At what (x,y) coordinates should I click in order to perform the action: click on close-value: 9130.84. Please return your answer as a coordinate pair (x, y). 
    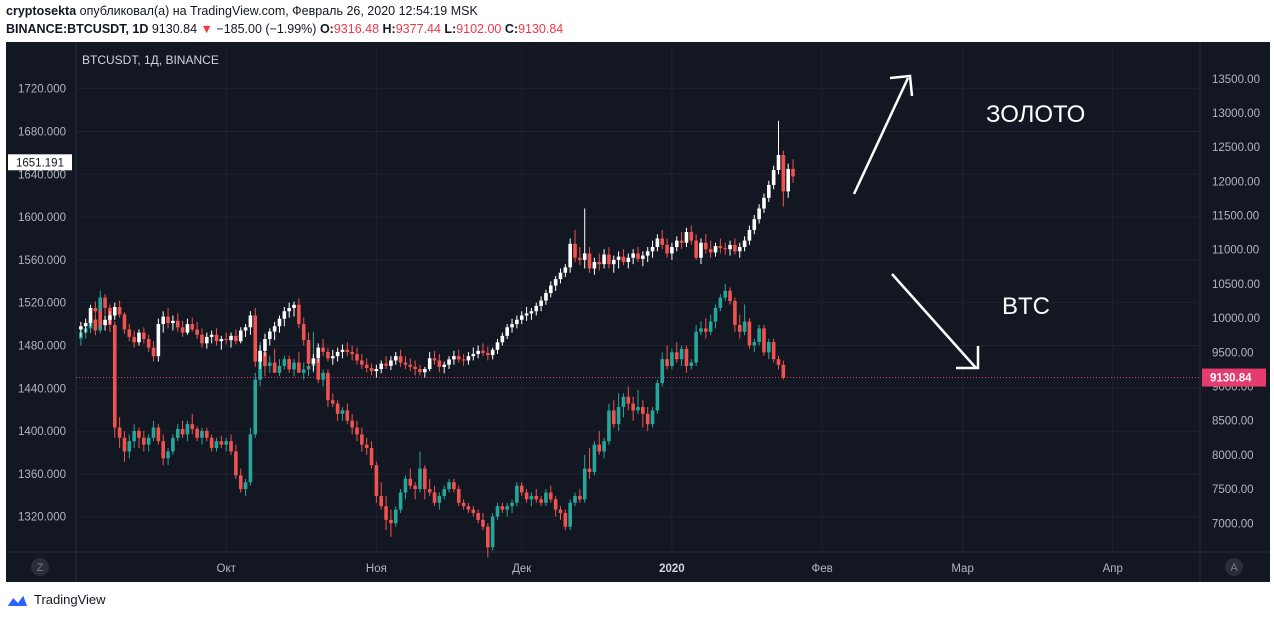
    Looking at the image, I should click on (541, 29).